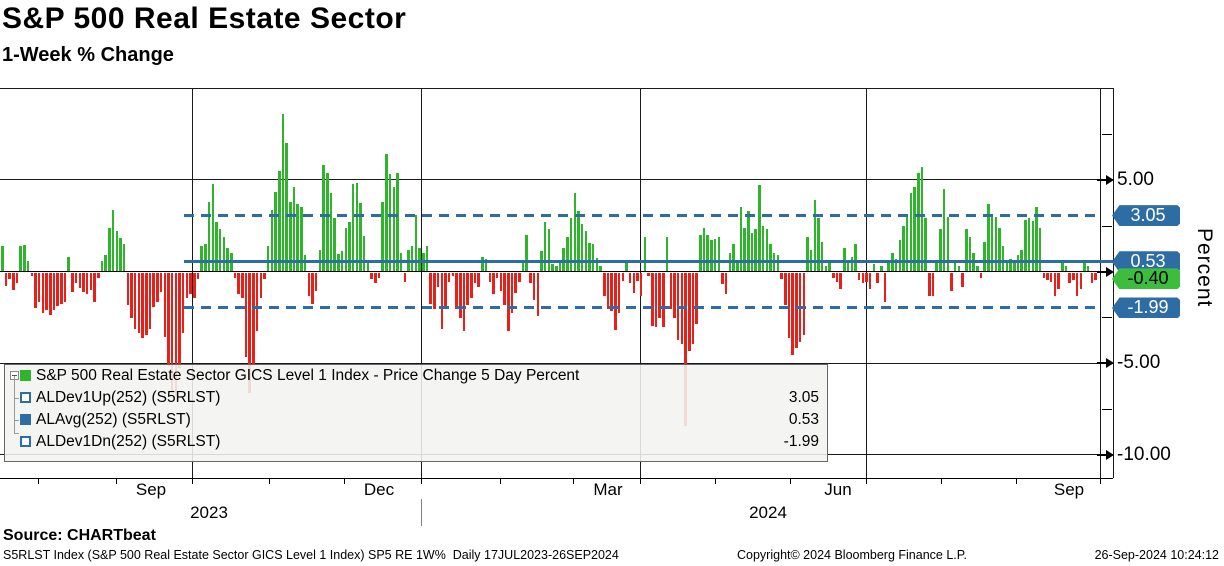 This screenshot has width=1224, height=566. Describe the element at coordinates (25, 419) in the screenshot. I see `blue-swatch-icon` at that location.